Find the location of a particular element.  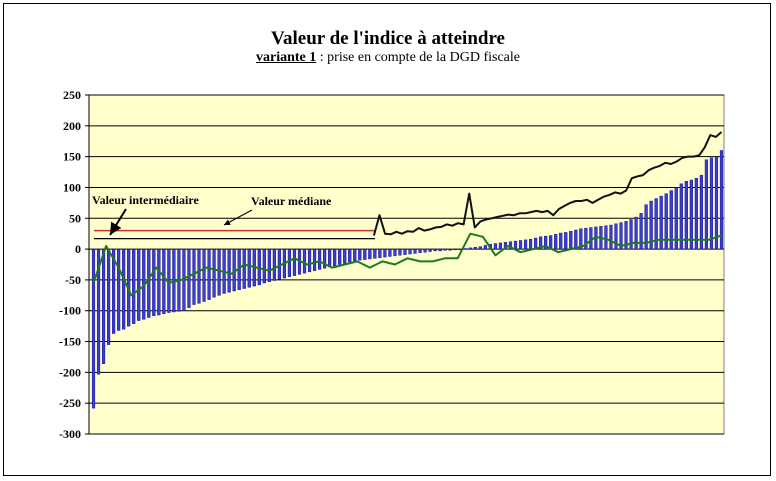

y-tick-label: -200 is located at coordinates (70, 372).